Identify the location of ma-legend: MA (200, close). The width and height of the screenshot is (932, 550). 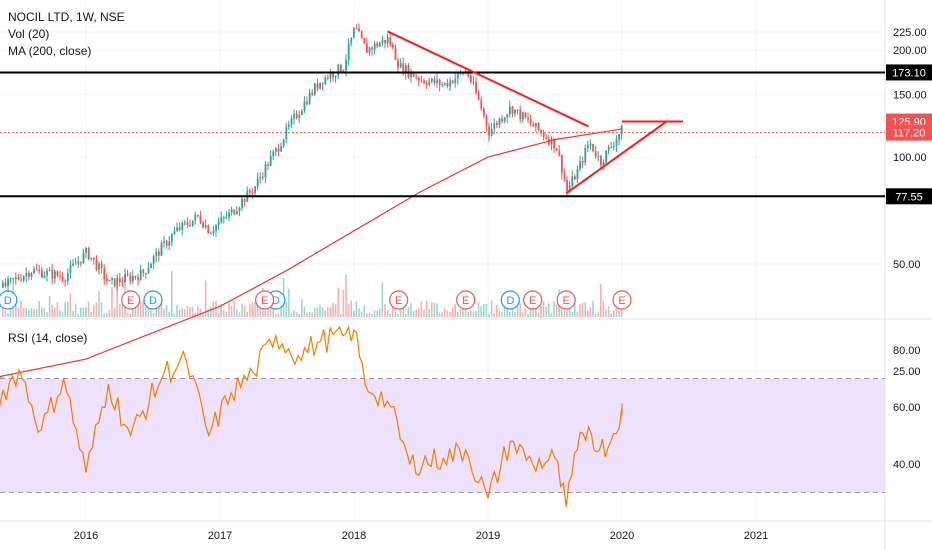
(50, 51).